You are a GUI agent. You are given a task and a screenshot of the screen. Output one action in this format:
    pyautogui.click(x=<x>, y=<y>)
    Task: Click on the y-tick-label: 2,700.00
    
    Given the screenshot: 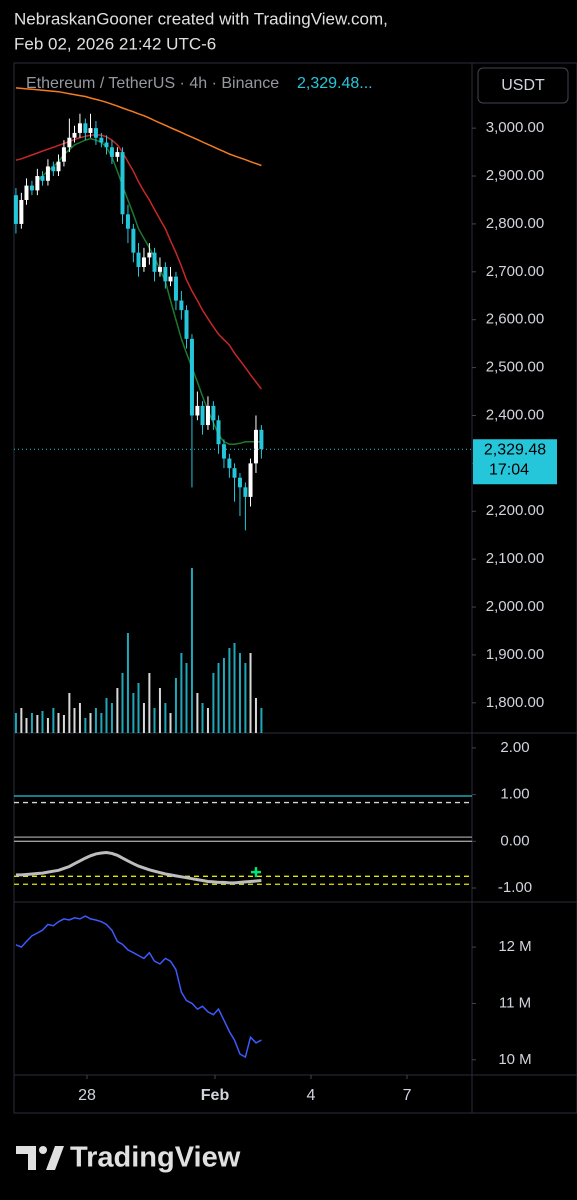 What is the action you would take?
    pyautogui.click(x=515, y=271)
    